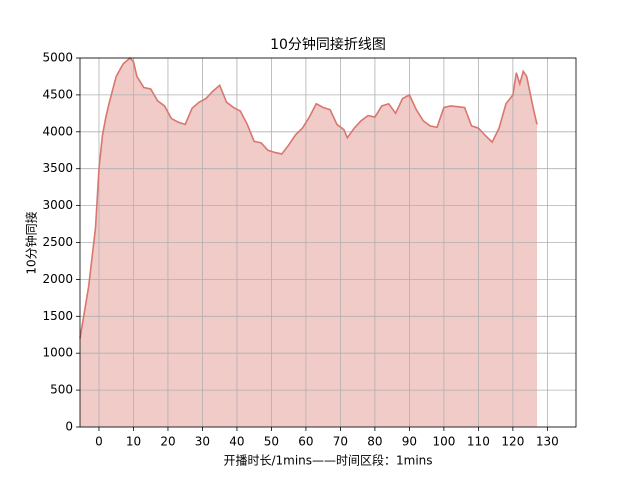 The image size is (640, 480). What do you see at coordinates (57, 205) in the screenshot?
I see `y-tick-label: 3000` at bounding box center [57, 205].